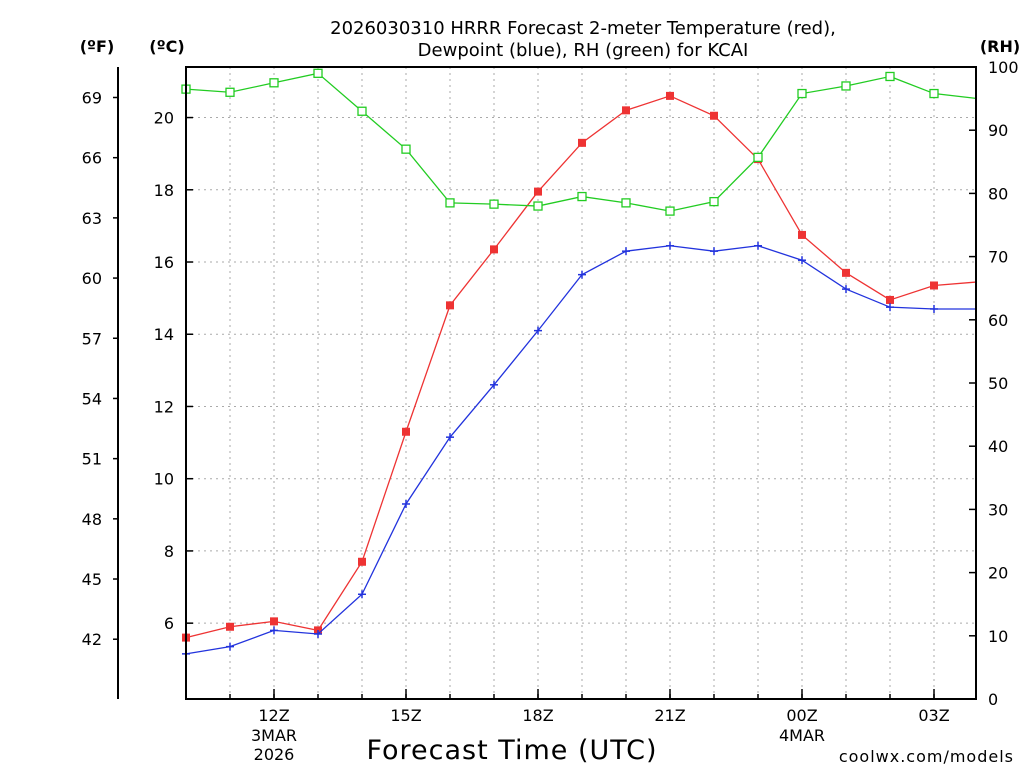  I want to click on rh-tick-label: 100, so click(1003, 67).